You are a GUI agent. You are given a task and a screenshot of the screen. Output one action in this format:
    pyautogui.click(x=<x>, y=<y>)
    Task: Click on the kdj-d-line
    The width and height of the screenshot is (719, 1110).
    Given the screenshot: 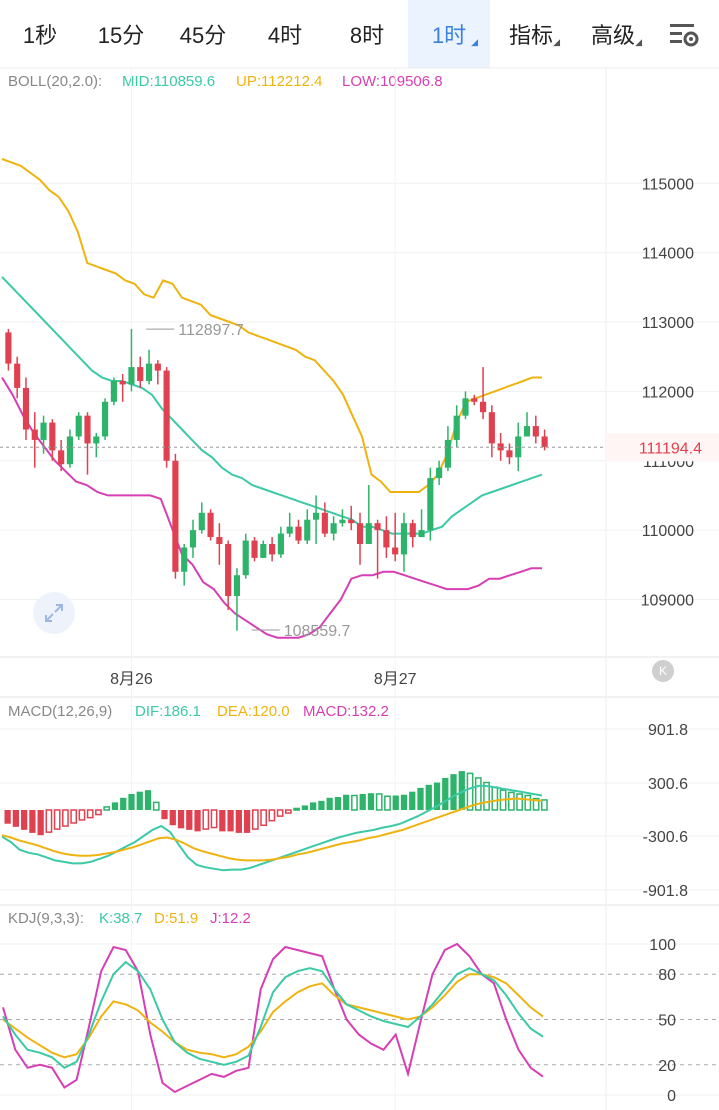 What is the action you would take?
    pyautogui.click(x=273, y=1016)
    